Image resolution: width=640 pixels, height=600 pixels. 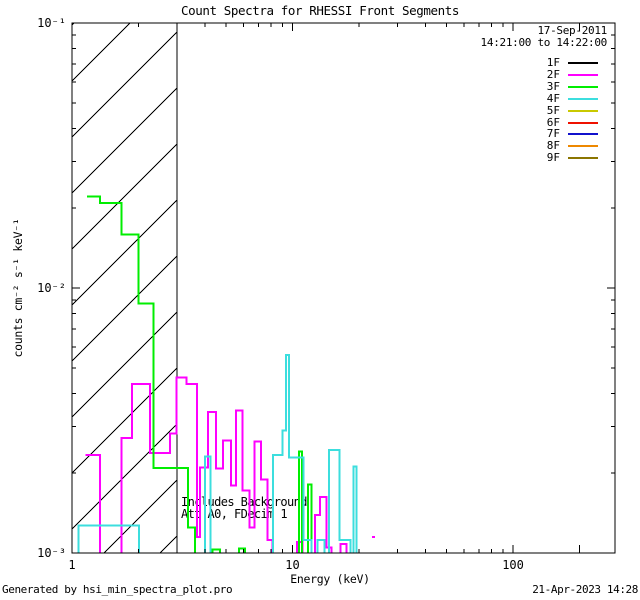 I want to click on legend-line-3f, so click(x=583, y=86).